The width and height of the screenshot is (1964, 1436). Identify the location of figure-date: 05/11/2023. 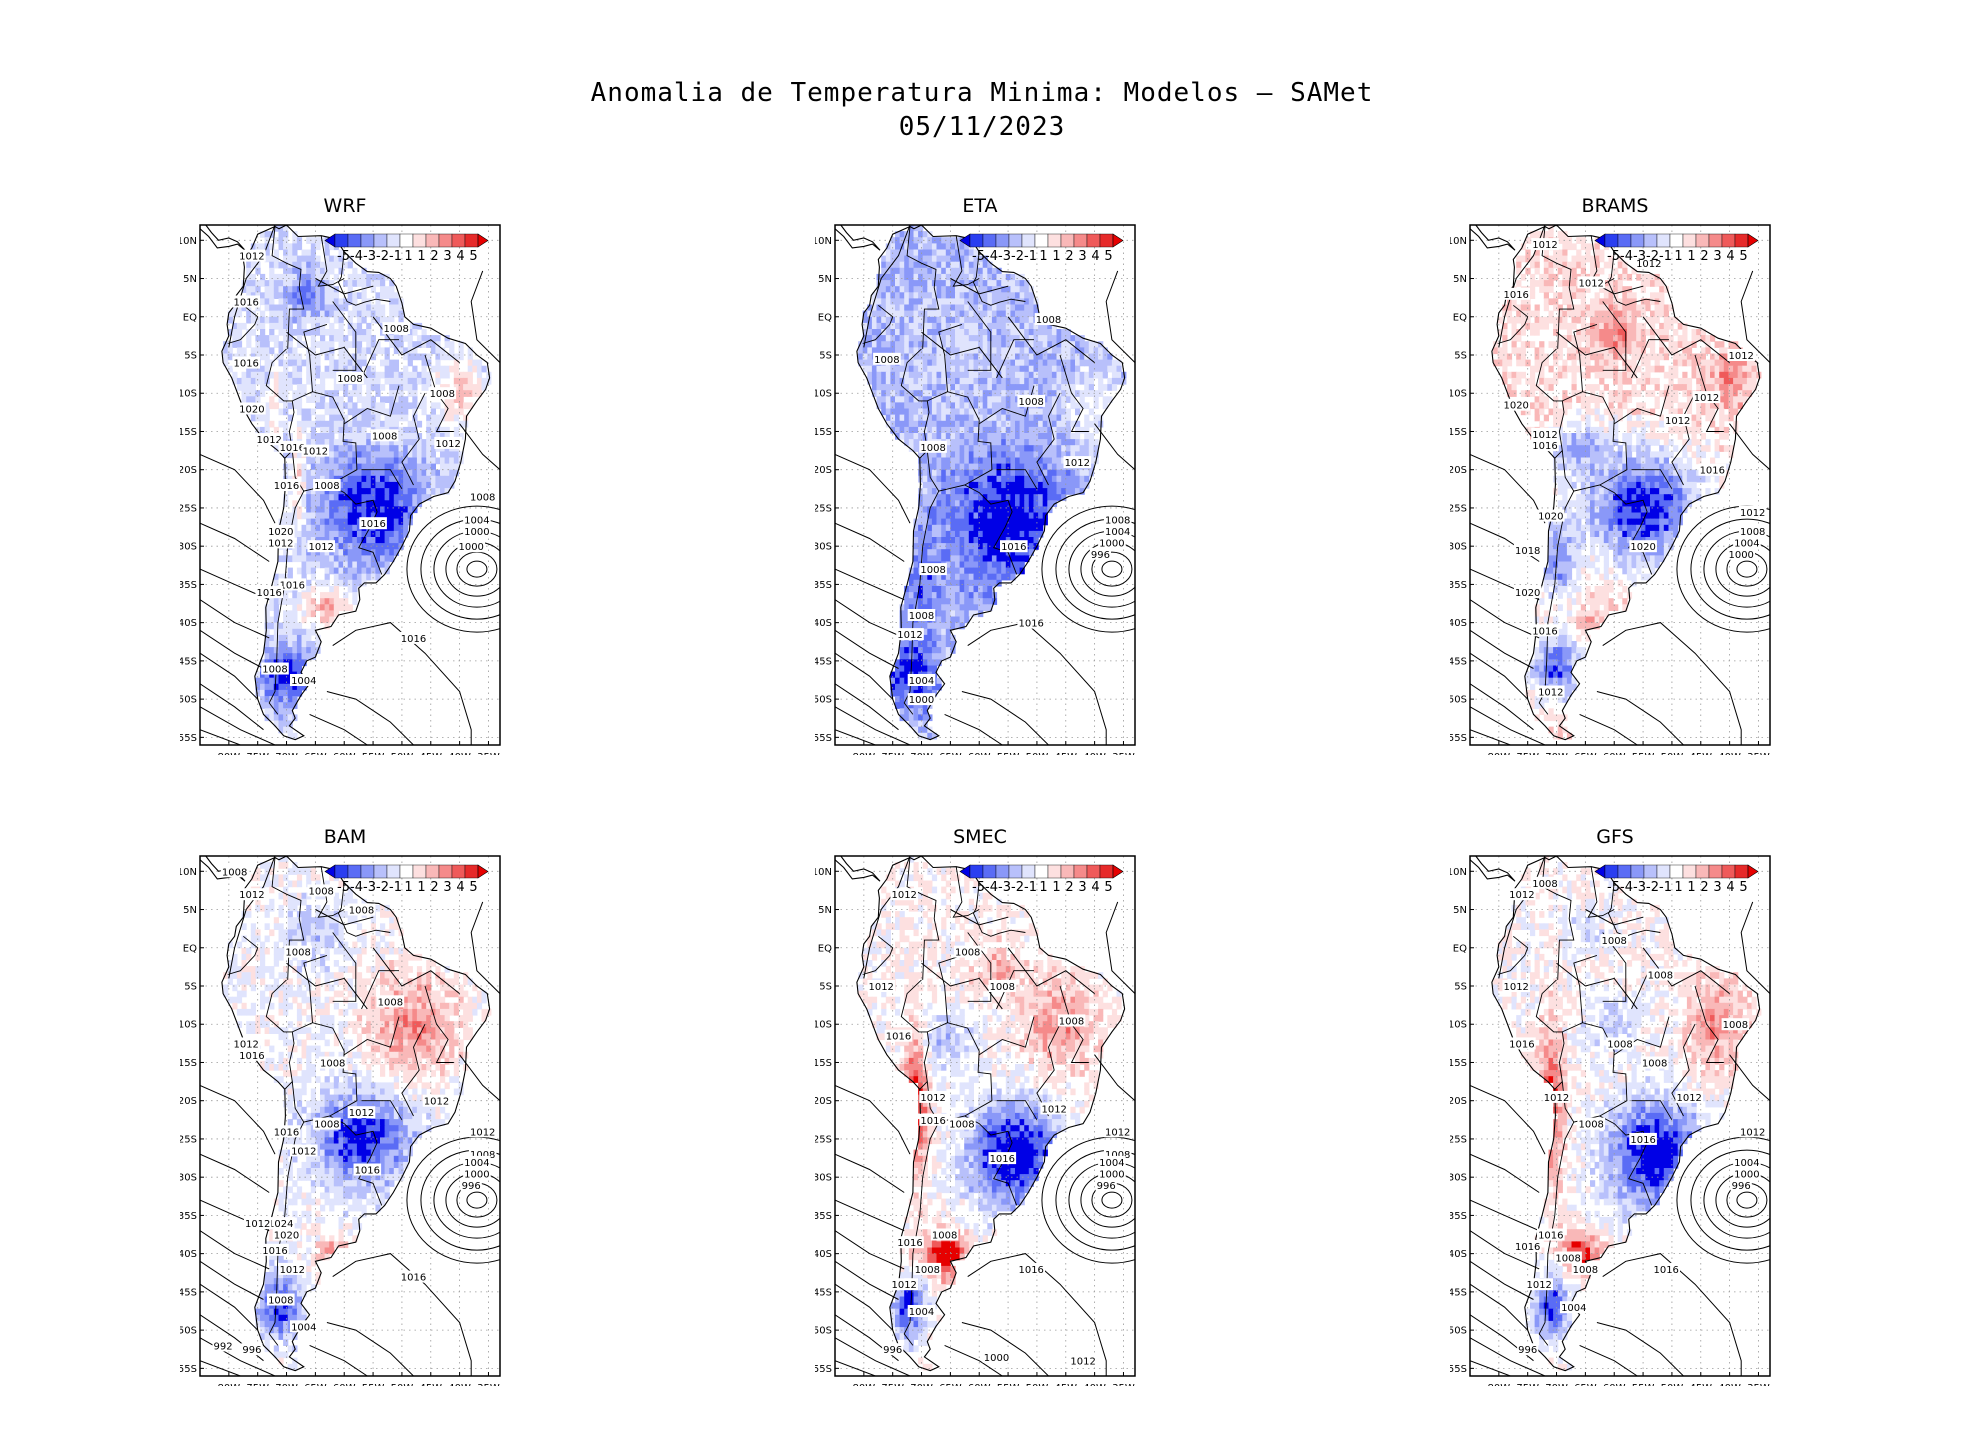
(982, 127).